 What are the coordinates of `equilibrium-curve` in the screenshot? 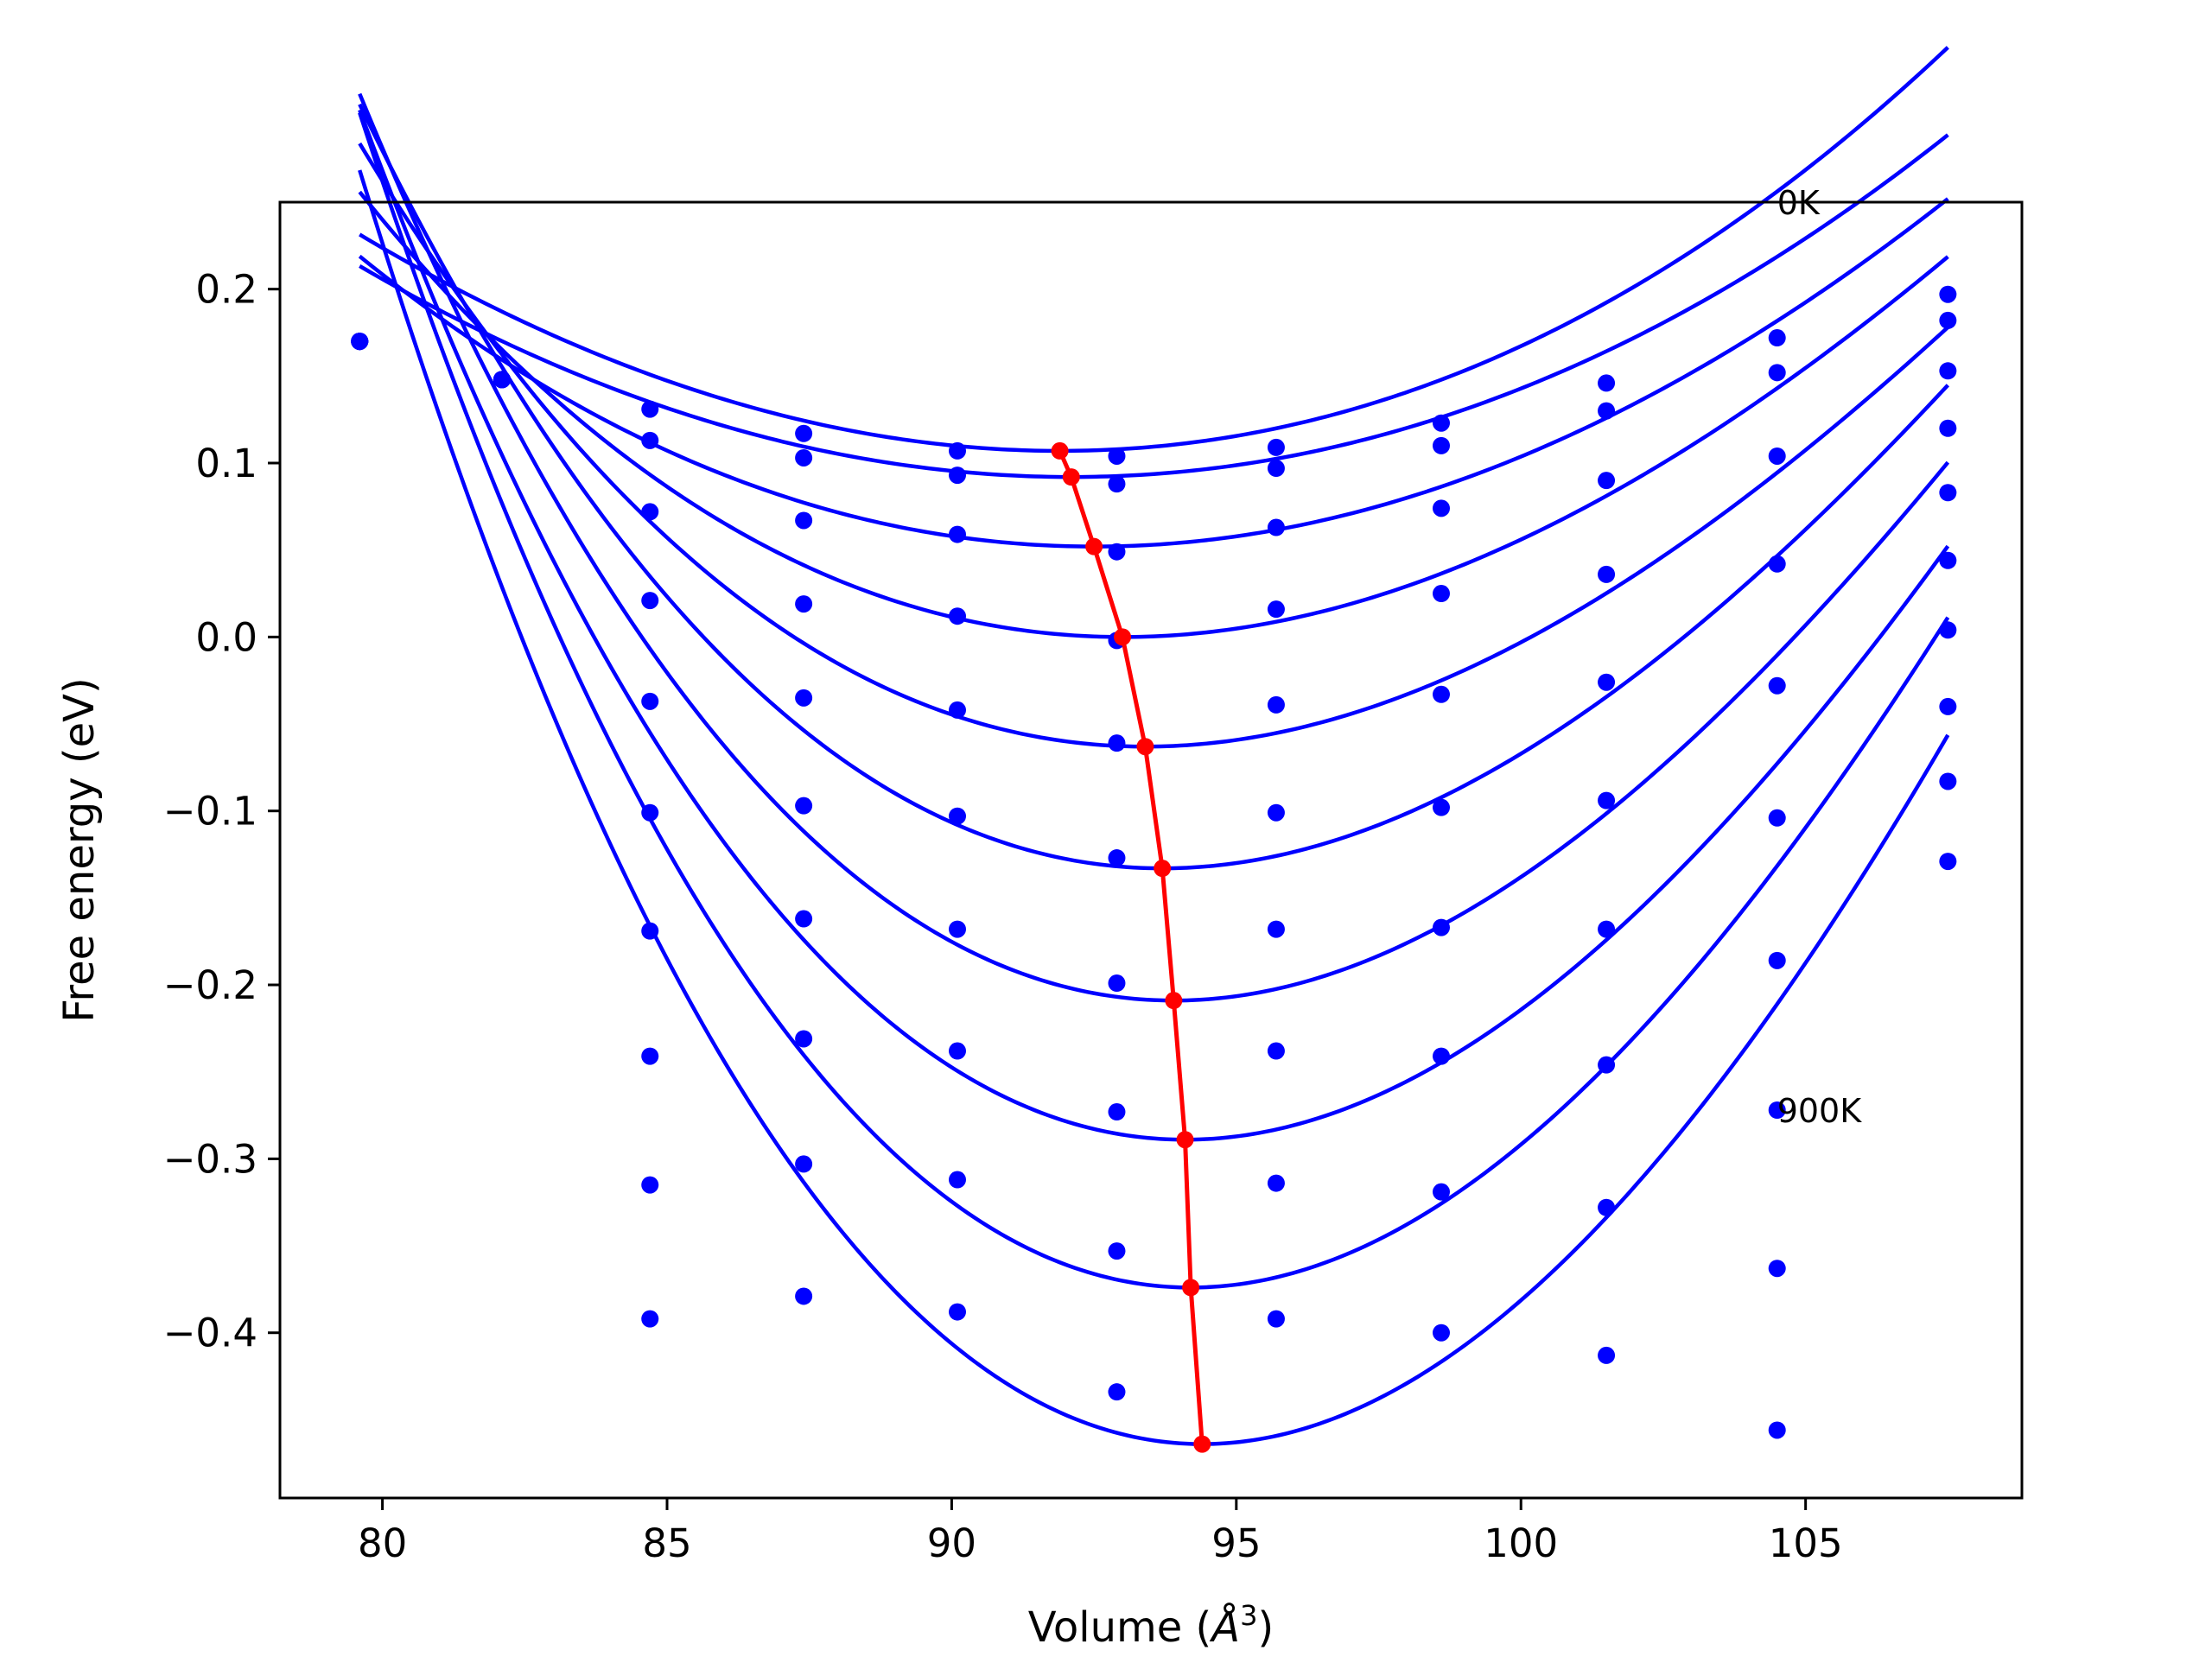 It's located at (1131, 947).